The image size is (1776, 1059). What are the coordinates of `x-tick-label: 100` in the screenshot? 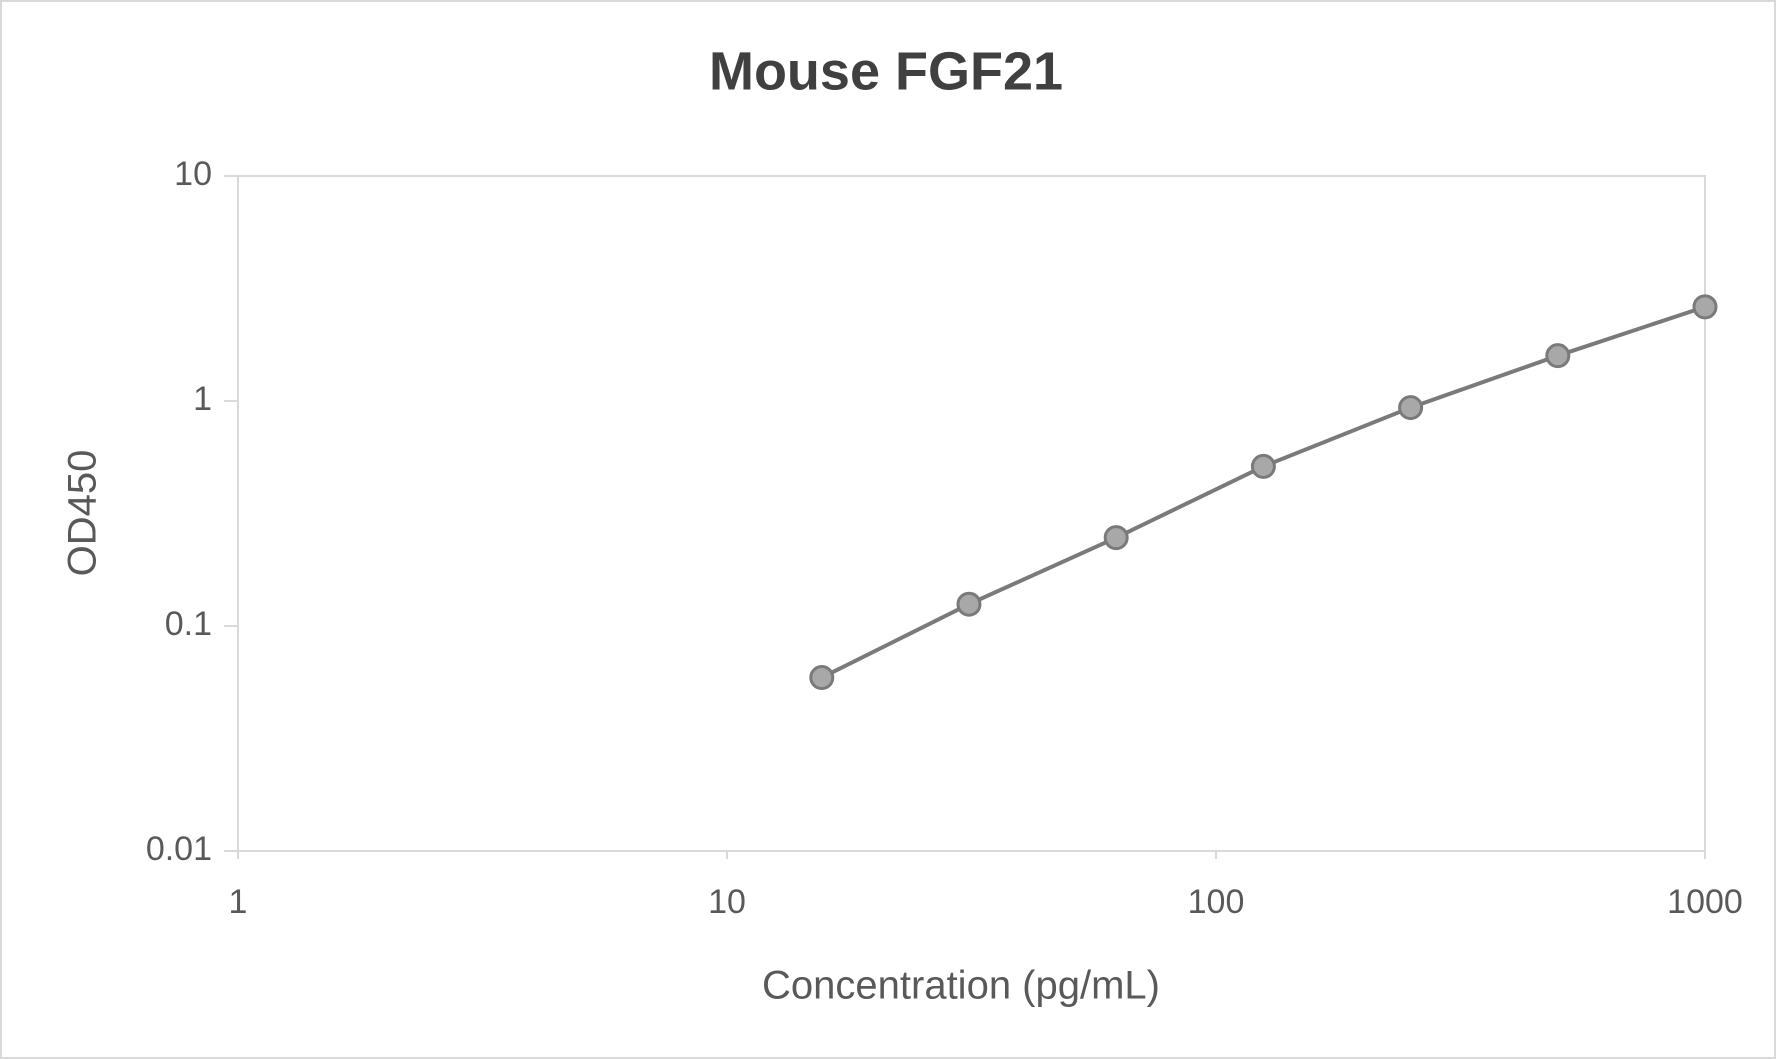 It's located at (1216, 902).